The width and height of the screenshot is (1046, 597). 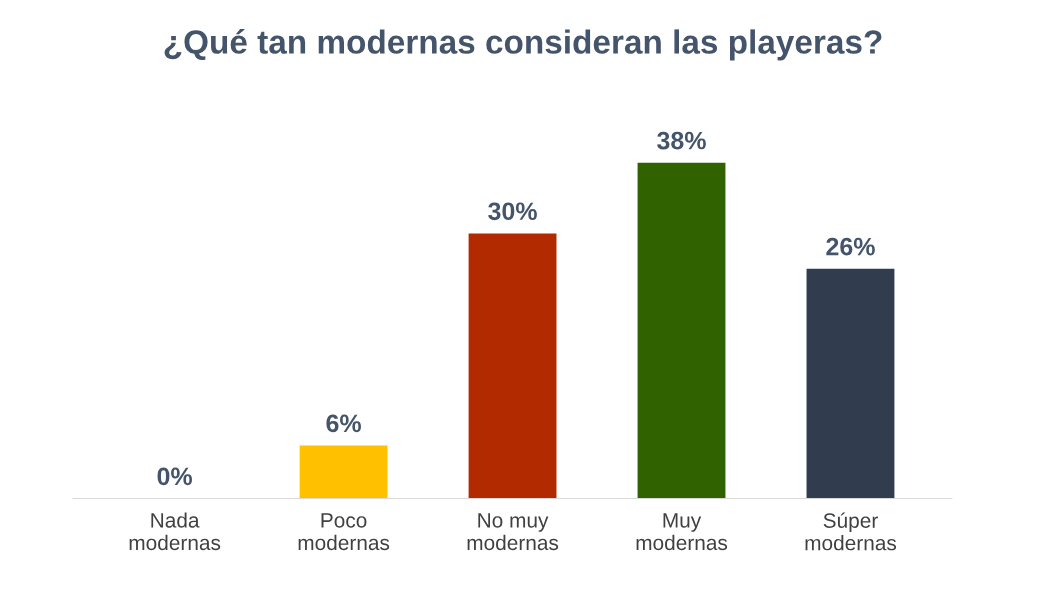 What do you see at coordinates (343, 423) in the screenshot?
I see `data-label: 6%` at bounding box center [343, 423].